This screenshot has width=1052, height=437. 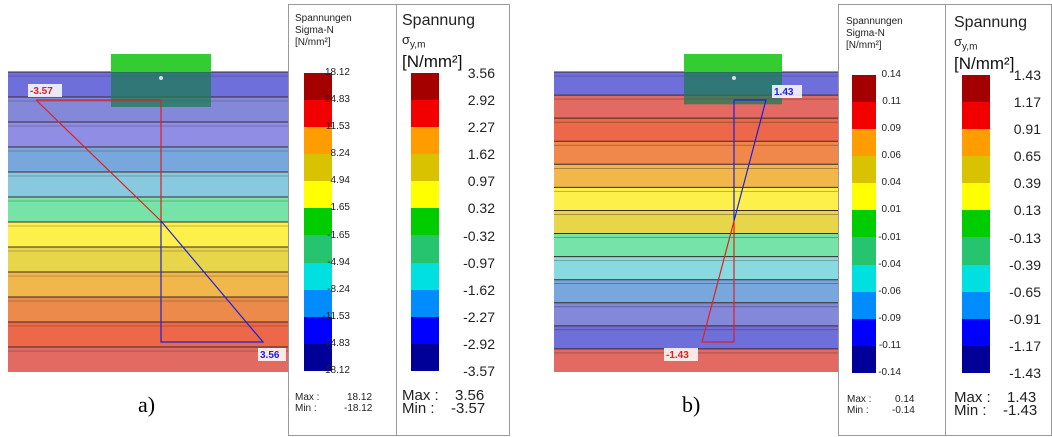 I want to click on legend-b-min-label-1: Min :, so click(x=858, y=410).